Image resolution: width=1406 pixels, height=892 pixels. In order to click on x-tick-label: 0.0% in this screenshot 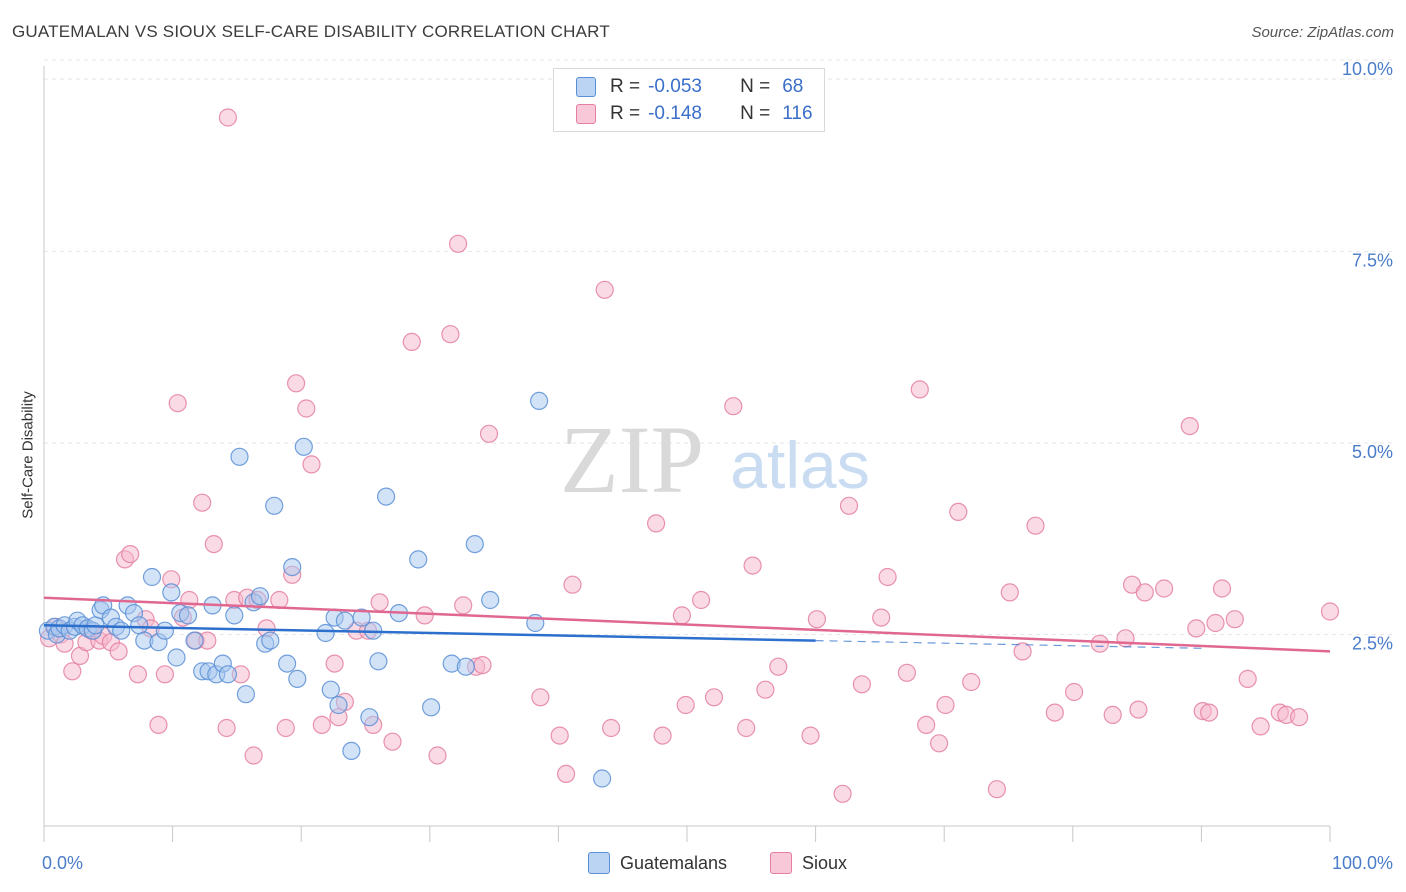, I will do `click(62, 863)`.